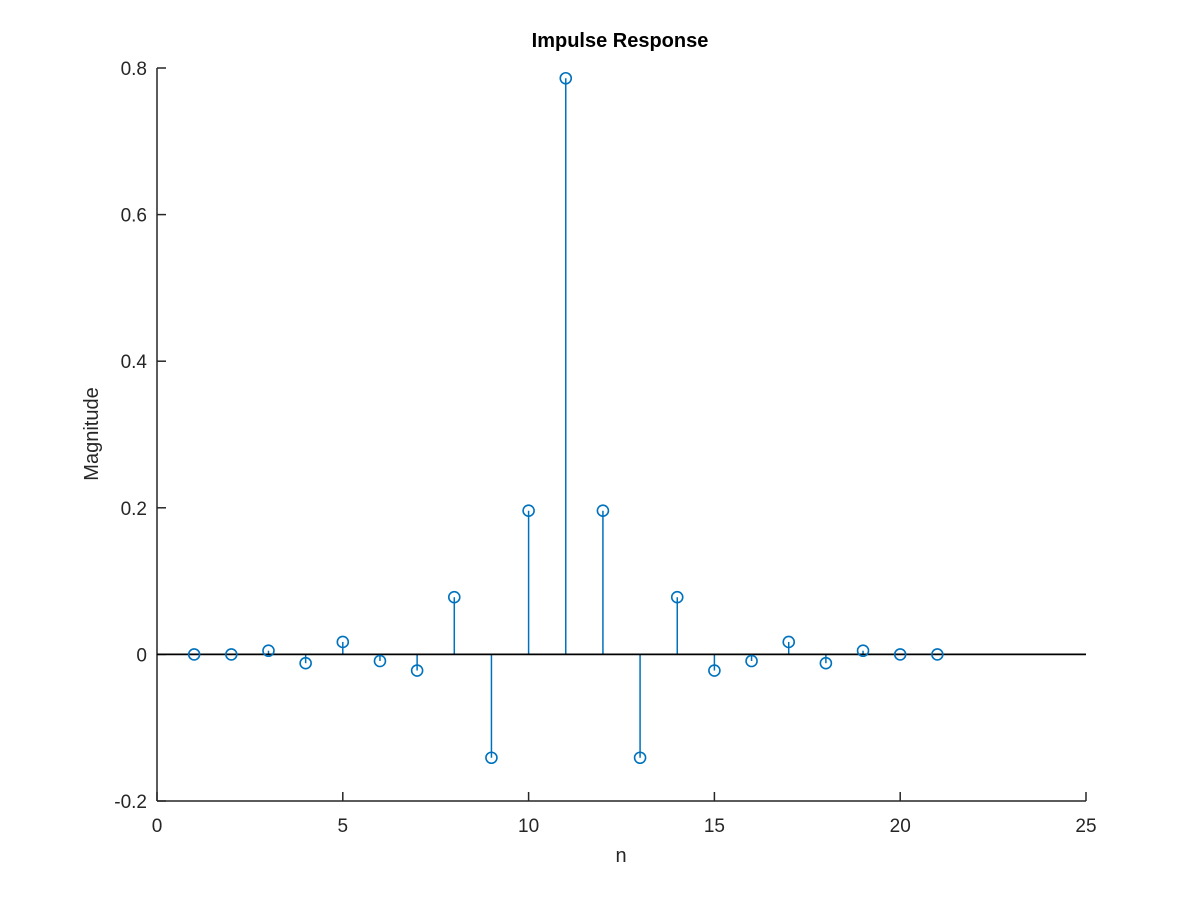  What do you see at coordinates (343, 826) in the screenshot?
I see `x-tick-label: 5` at bounding box center [343, 826].